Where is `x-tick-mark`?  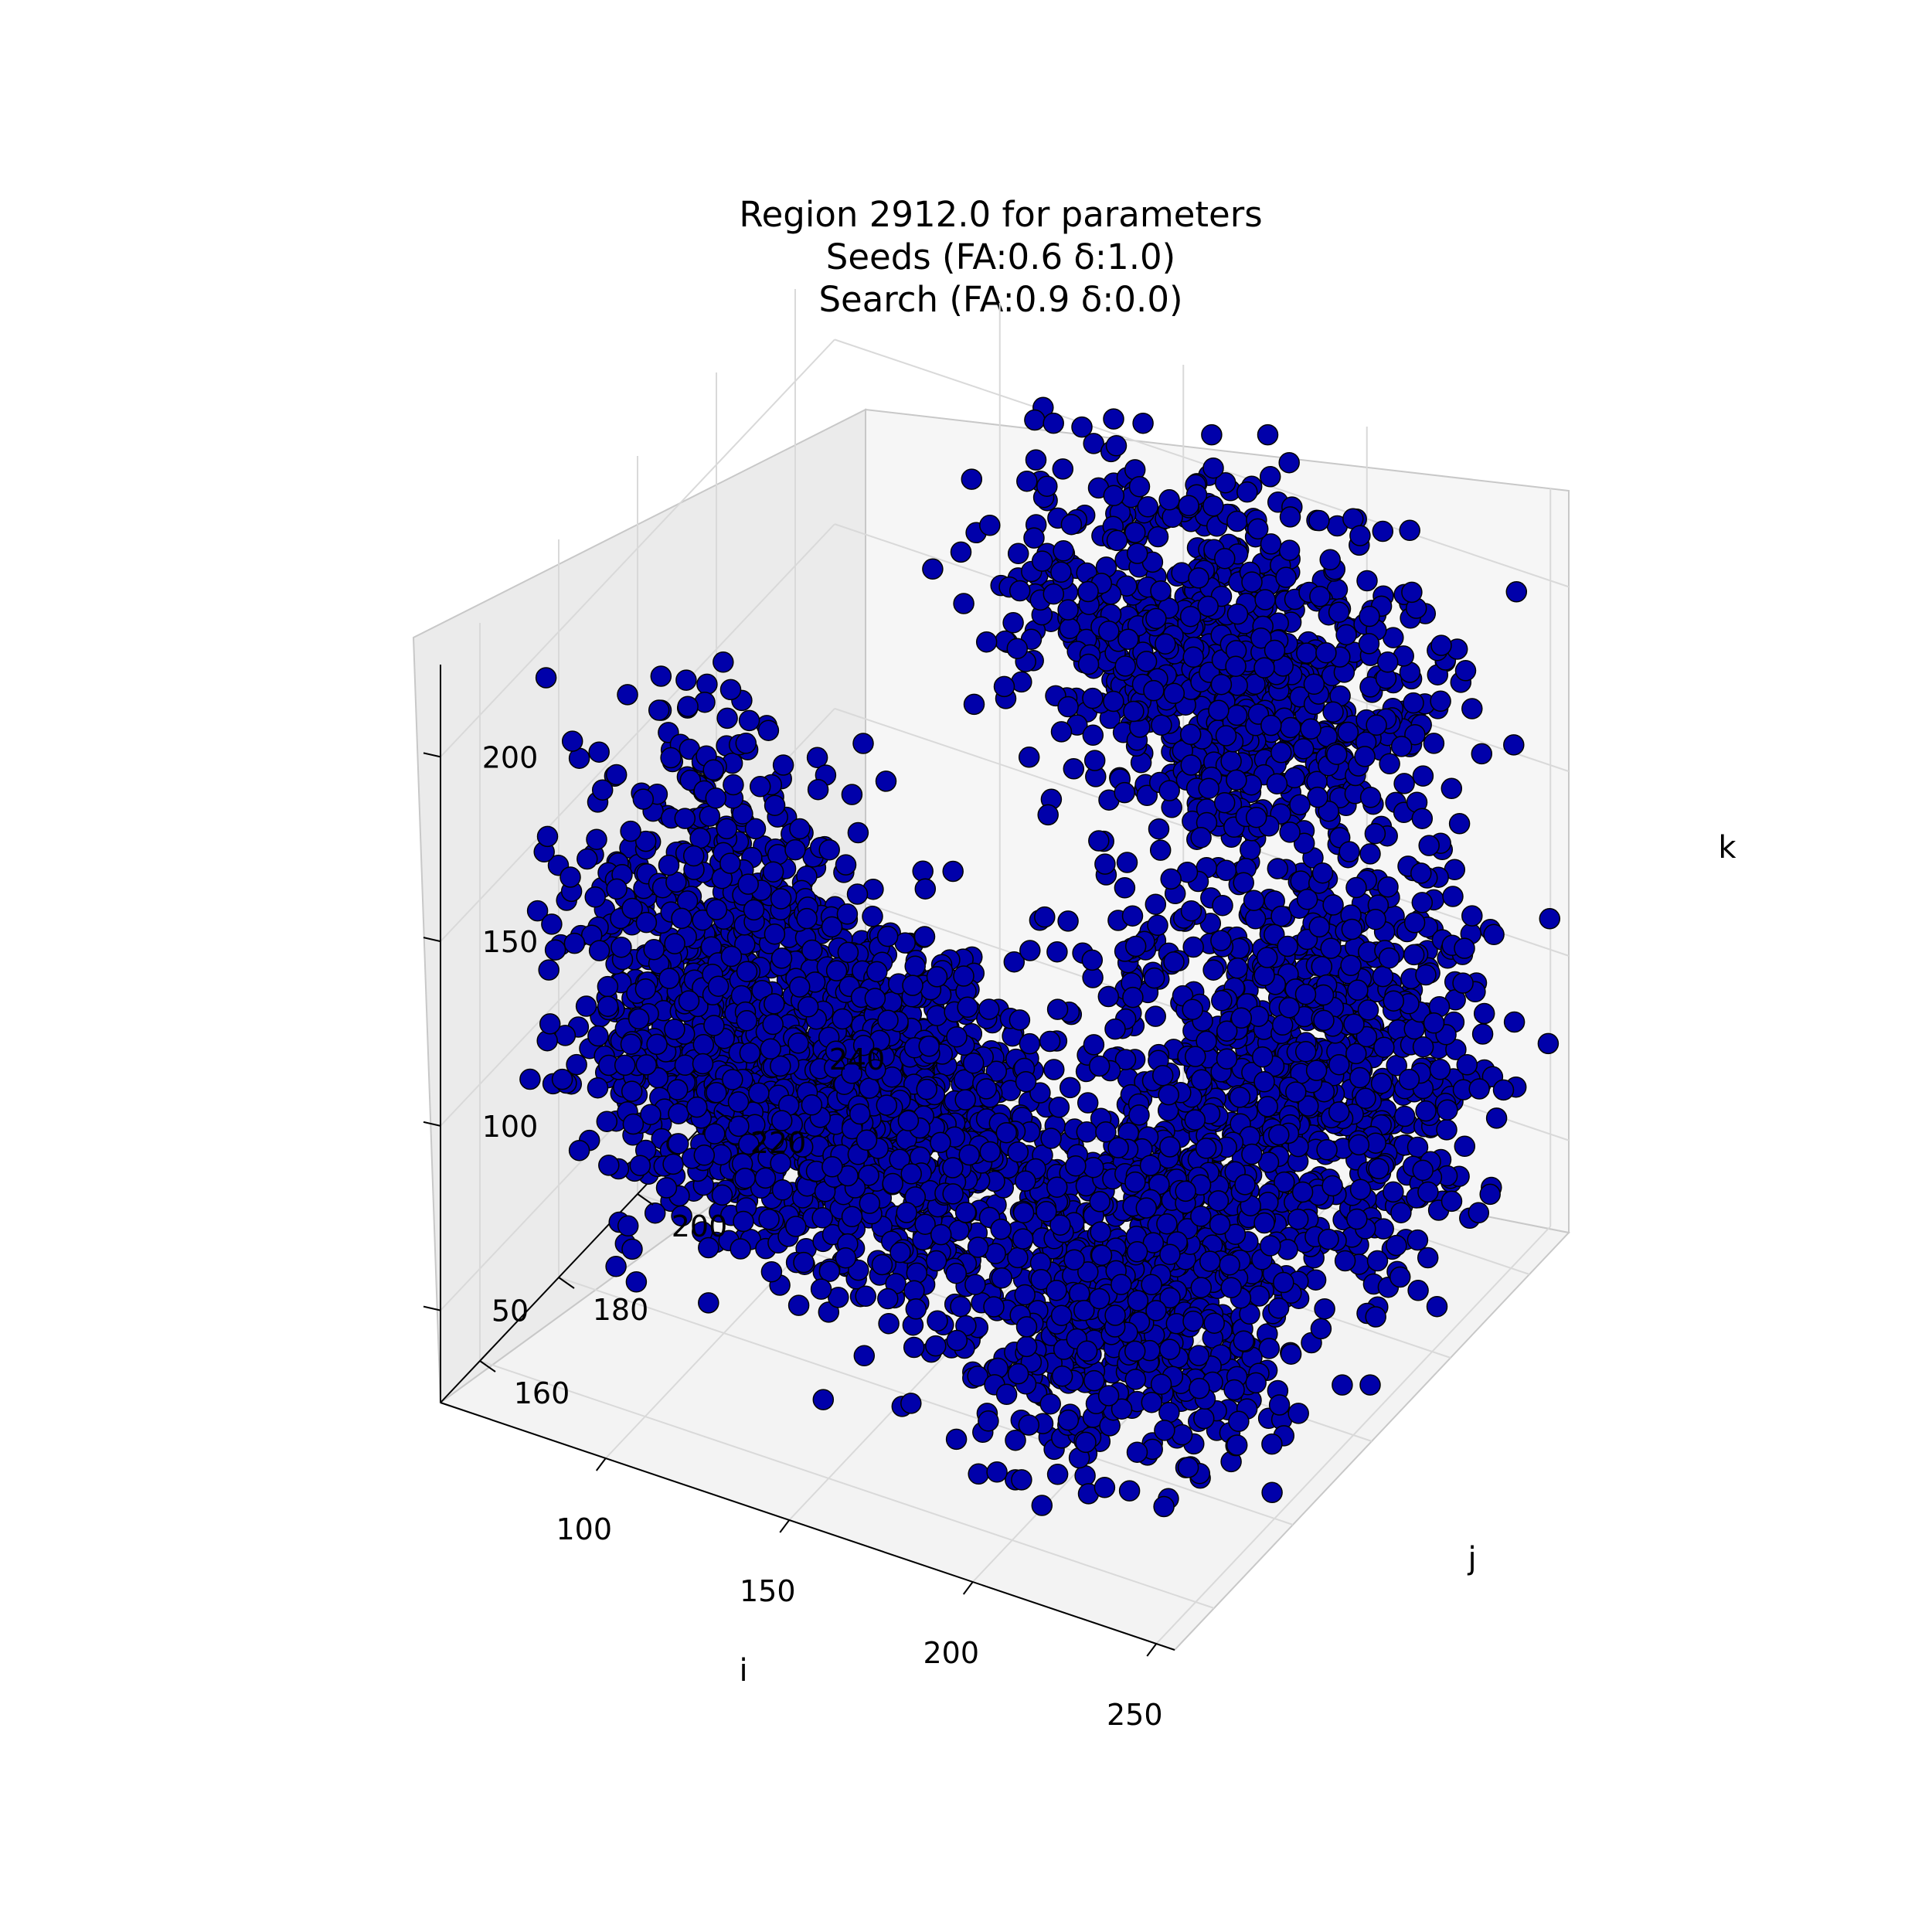
x-tick-mark is located at coordinates (968, 1588).